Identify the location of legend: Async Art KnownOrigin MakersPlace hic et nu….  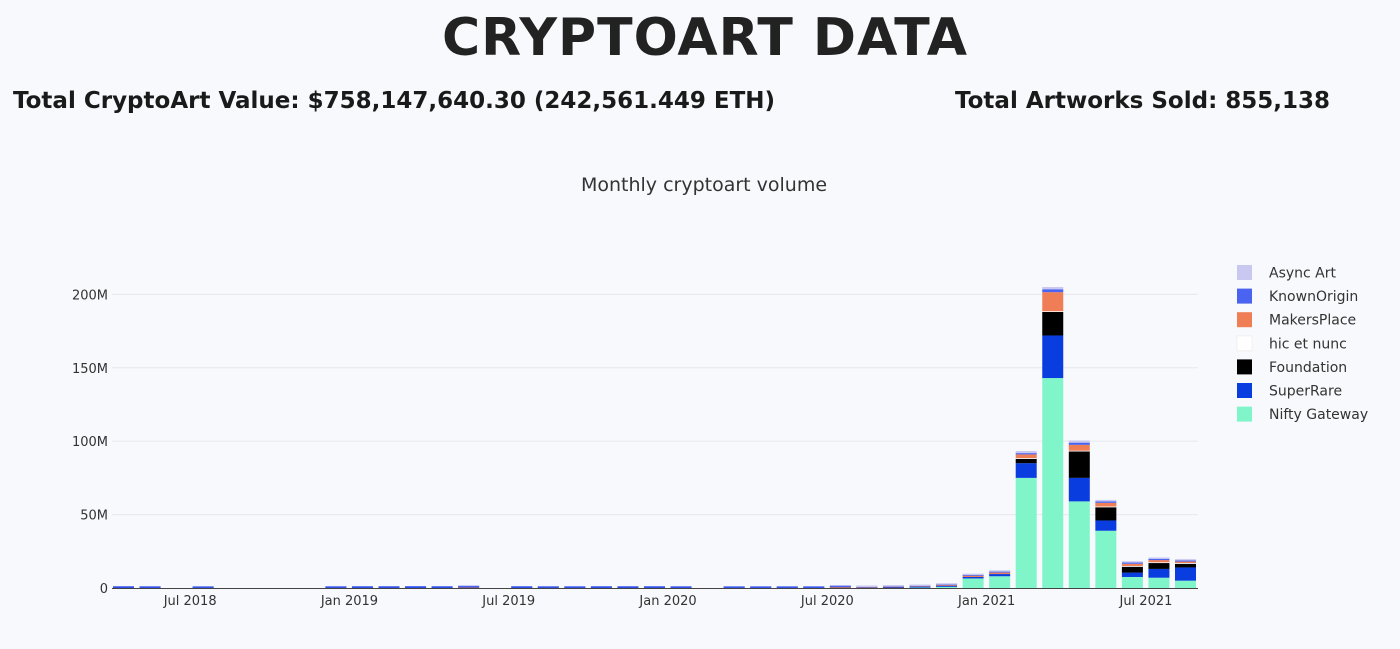
(1302, 344).